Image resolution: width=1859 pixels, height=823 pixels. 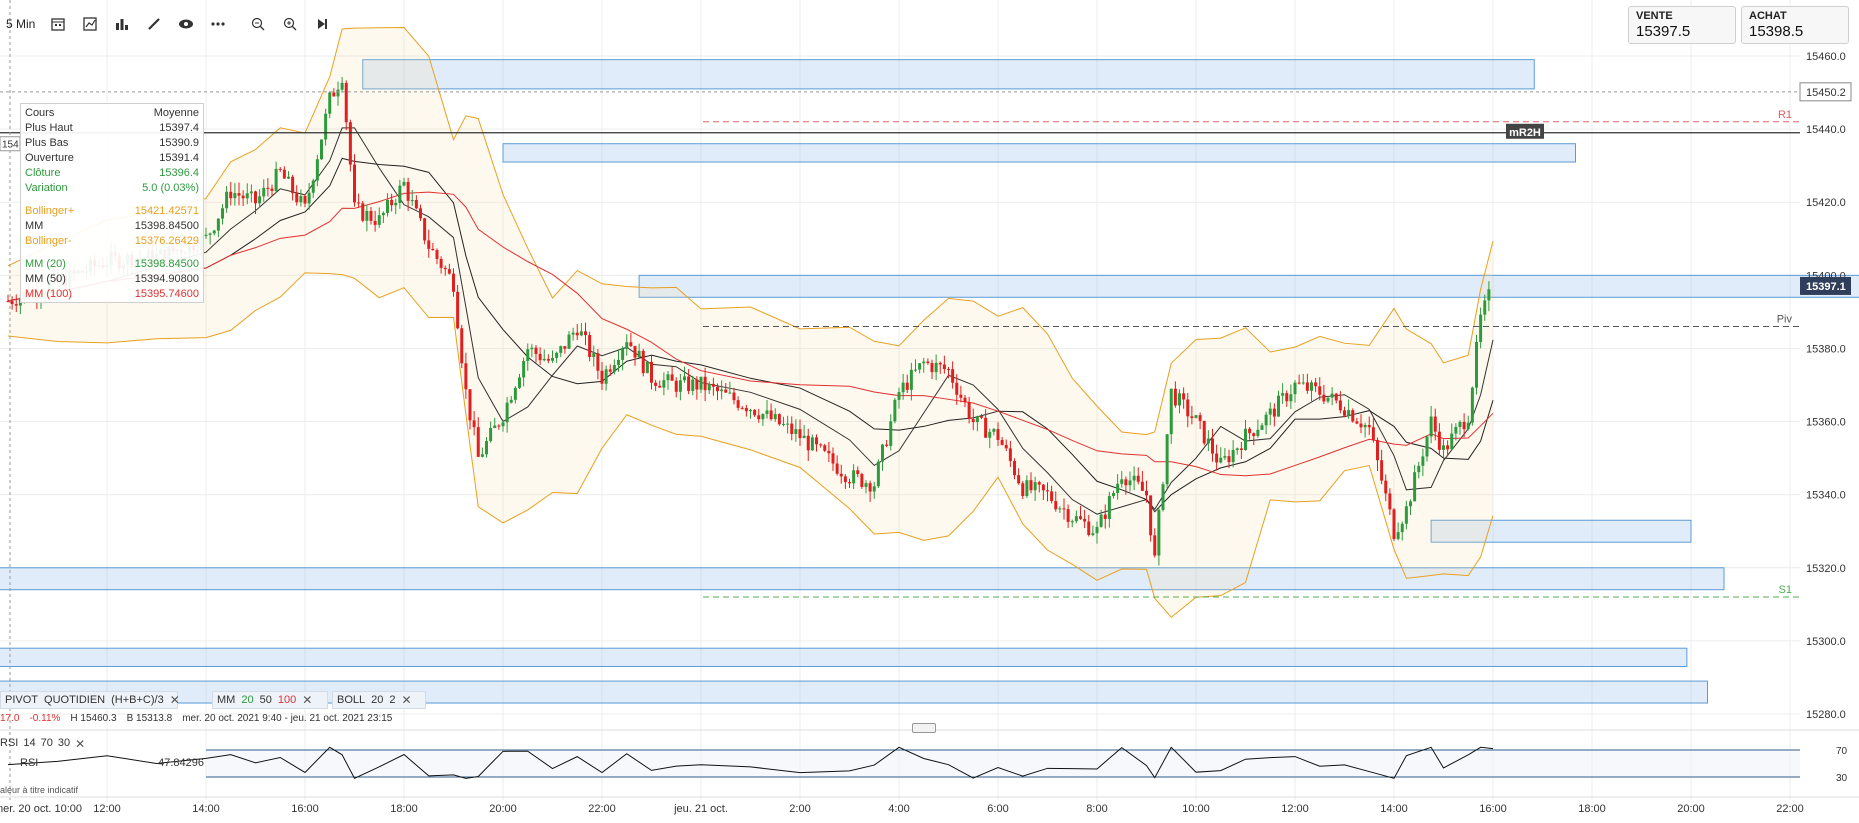 I want to click on panel-resize-handle, so click(x=924, y=728).